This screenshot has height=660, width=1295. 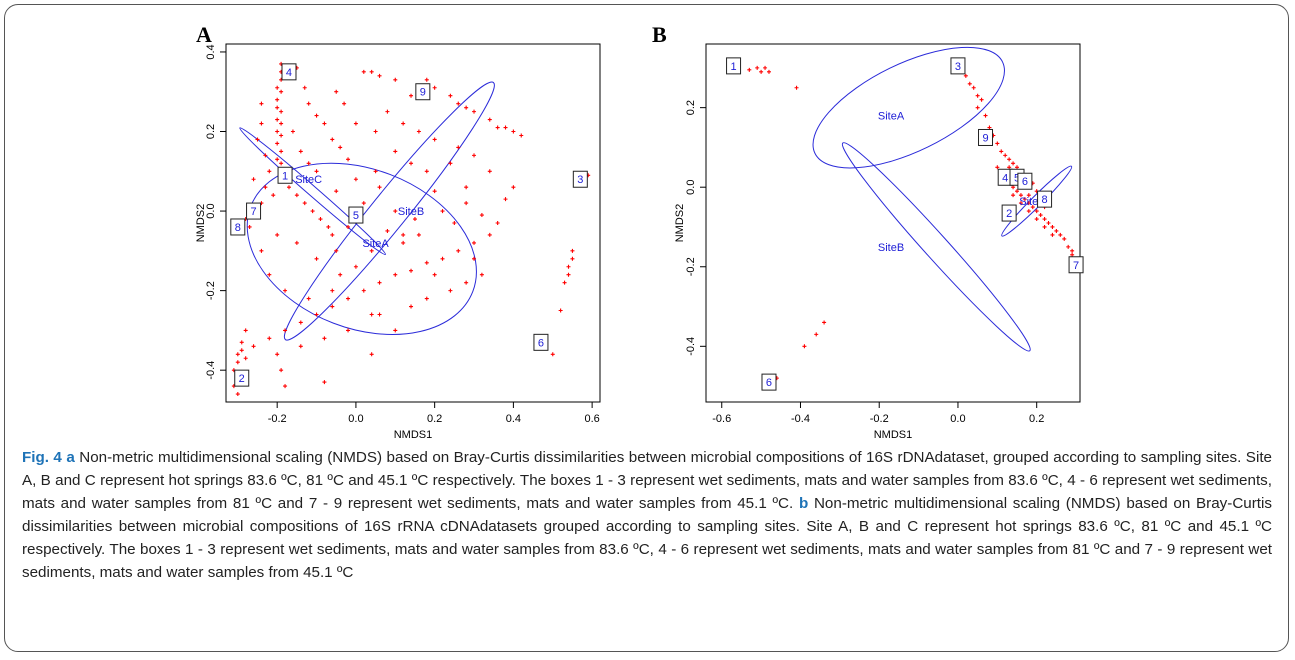 I want to click on panel-b-box-label: 2, so click(x=1009, y=214).